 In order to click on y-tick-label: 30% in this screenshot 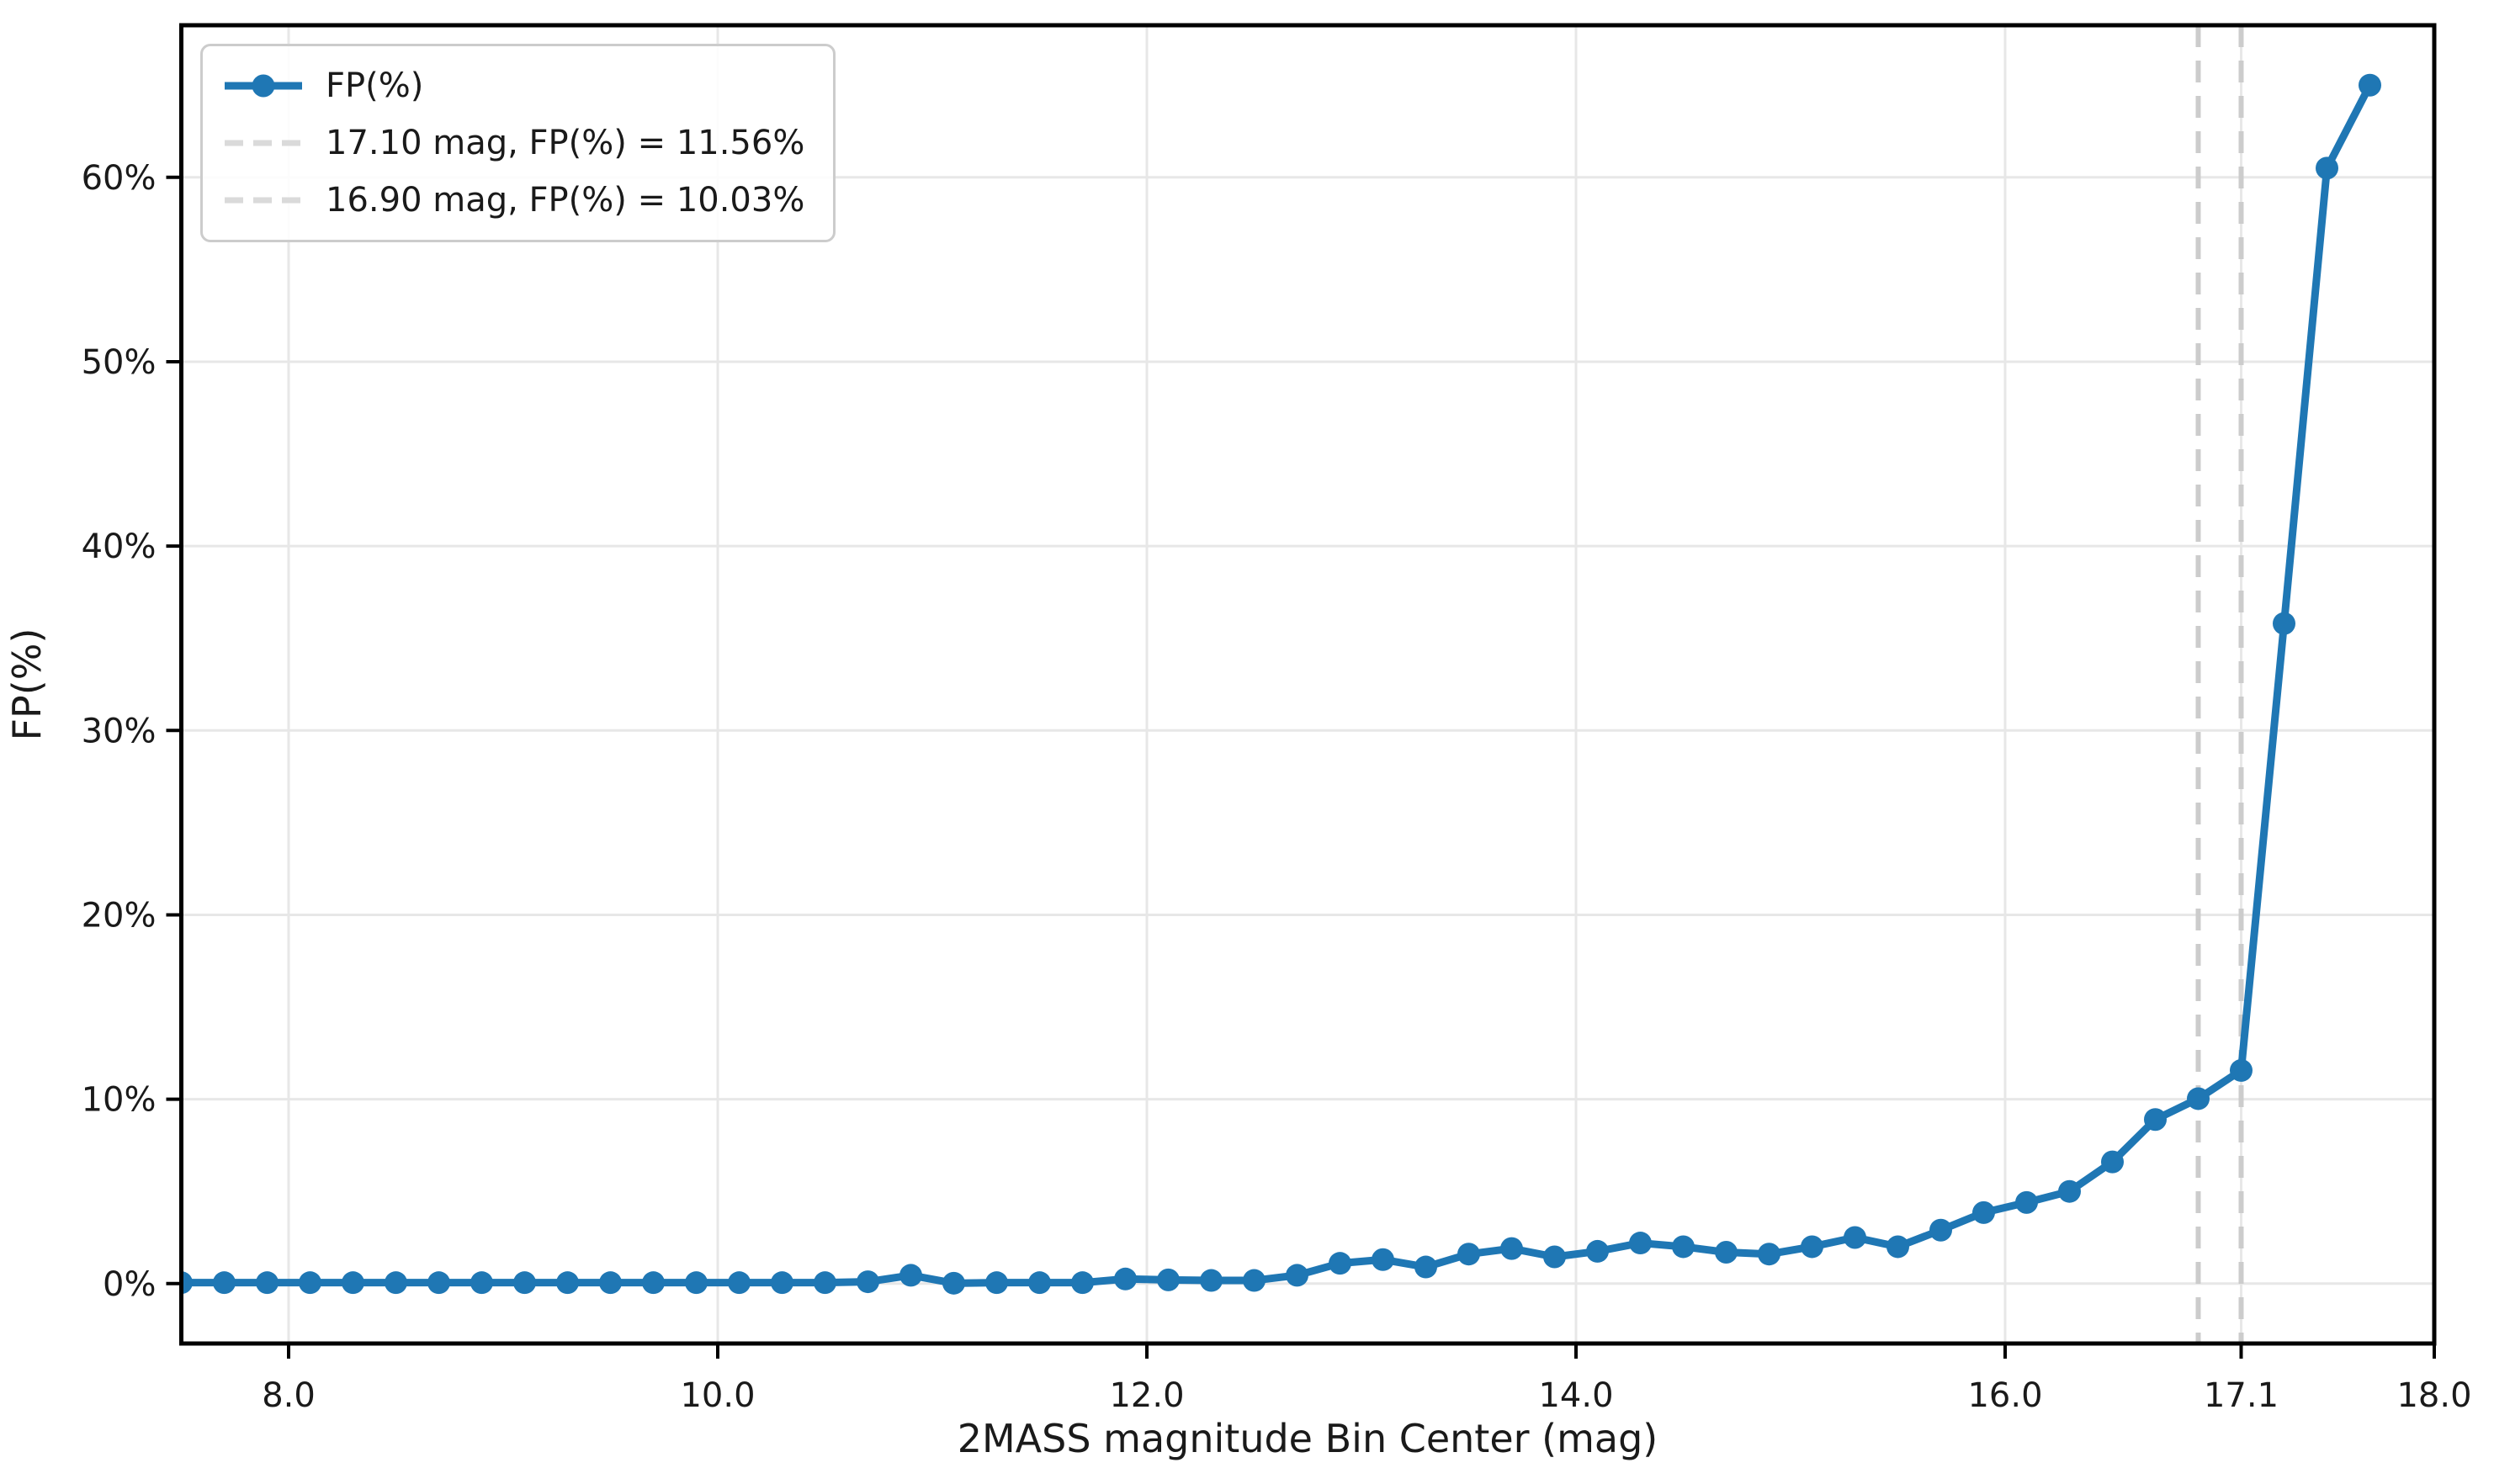, I will do `click(119, 731)`.